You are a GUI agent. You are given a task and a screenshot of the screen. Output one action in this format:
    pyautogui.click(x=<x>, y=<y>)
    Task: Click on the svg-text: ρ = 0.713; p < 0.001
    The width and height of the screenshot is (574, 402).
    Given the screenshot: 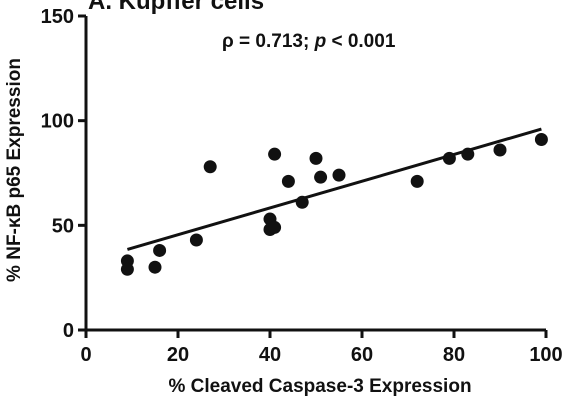 What is the action you would take?
    pyautogui.click(x=309, y=41)
    